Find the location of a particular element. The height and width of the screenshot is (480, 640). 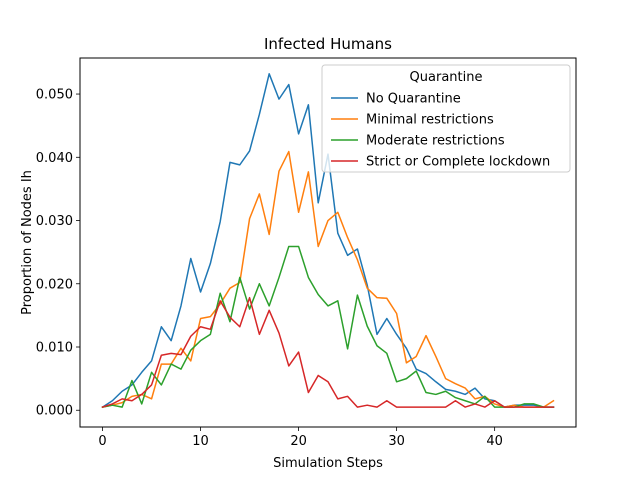

y-tick-label: 0.000 is located at coordinates (54, 411).